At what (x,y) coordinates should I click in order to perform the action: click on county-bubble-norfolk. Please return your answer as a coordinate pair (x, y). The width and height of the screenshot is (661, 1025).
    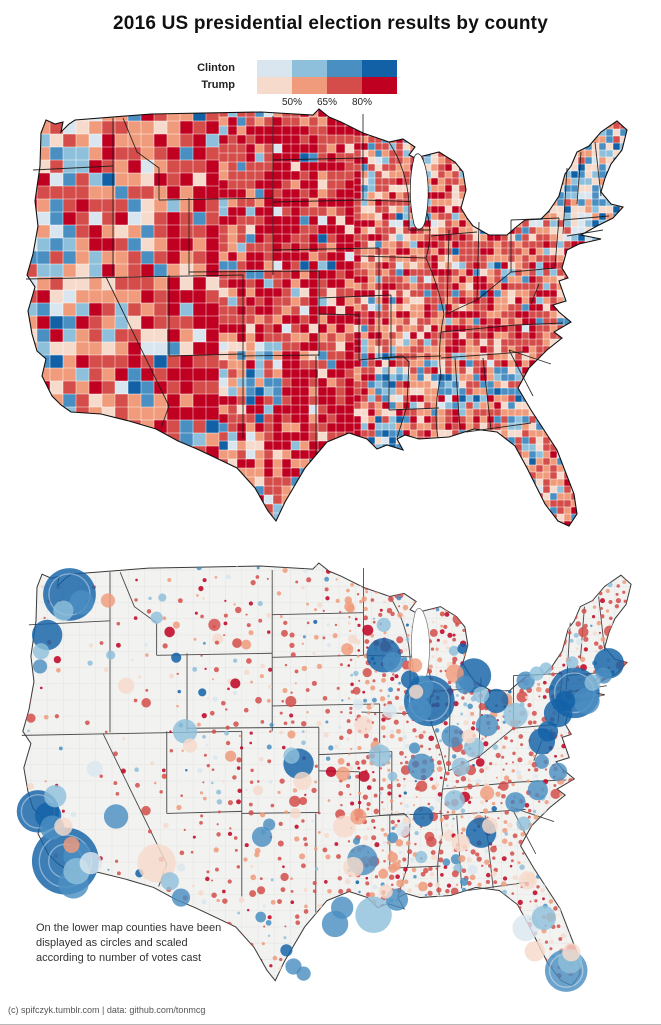
    Looking at the image, I should click on (558, 772).